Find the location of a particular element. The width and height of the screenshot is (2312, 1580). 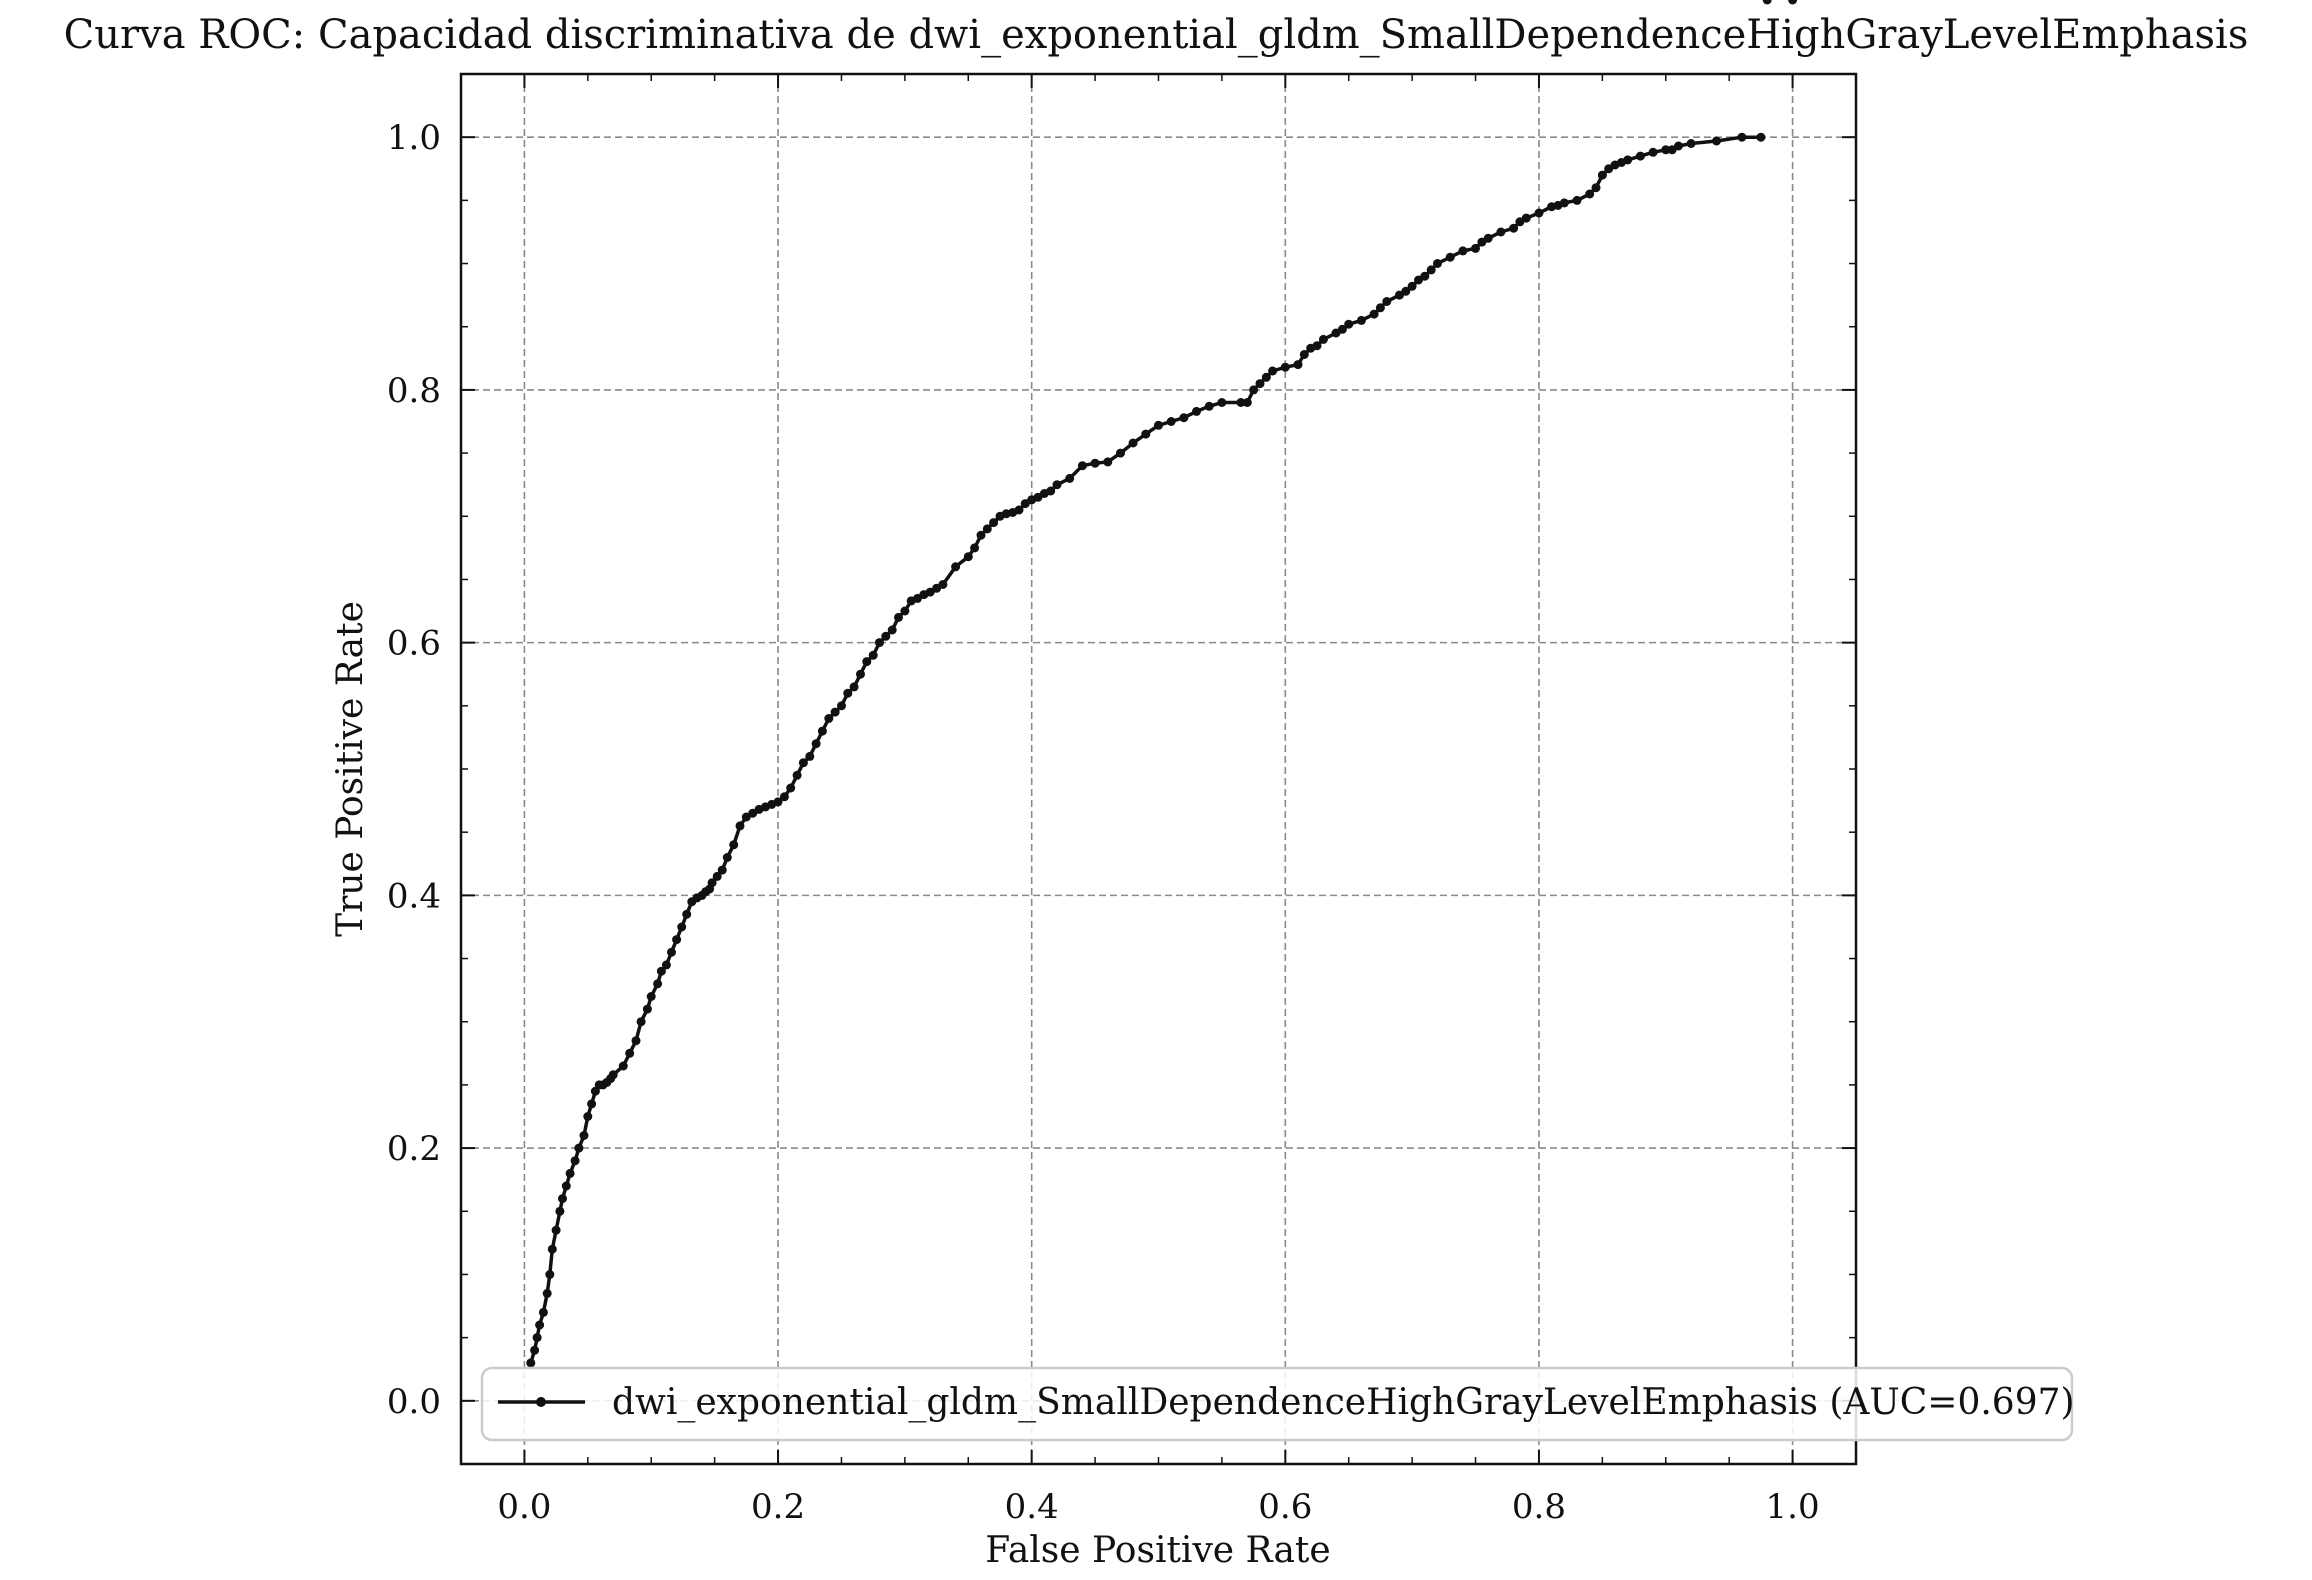

y-tick-label: 0.0 is located at coordinates (414, 1402).